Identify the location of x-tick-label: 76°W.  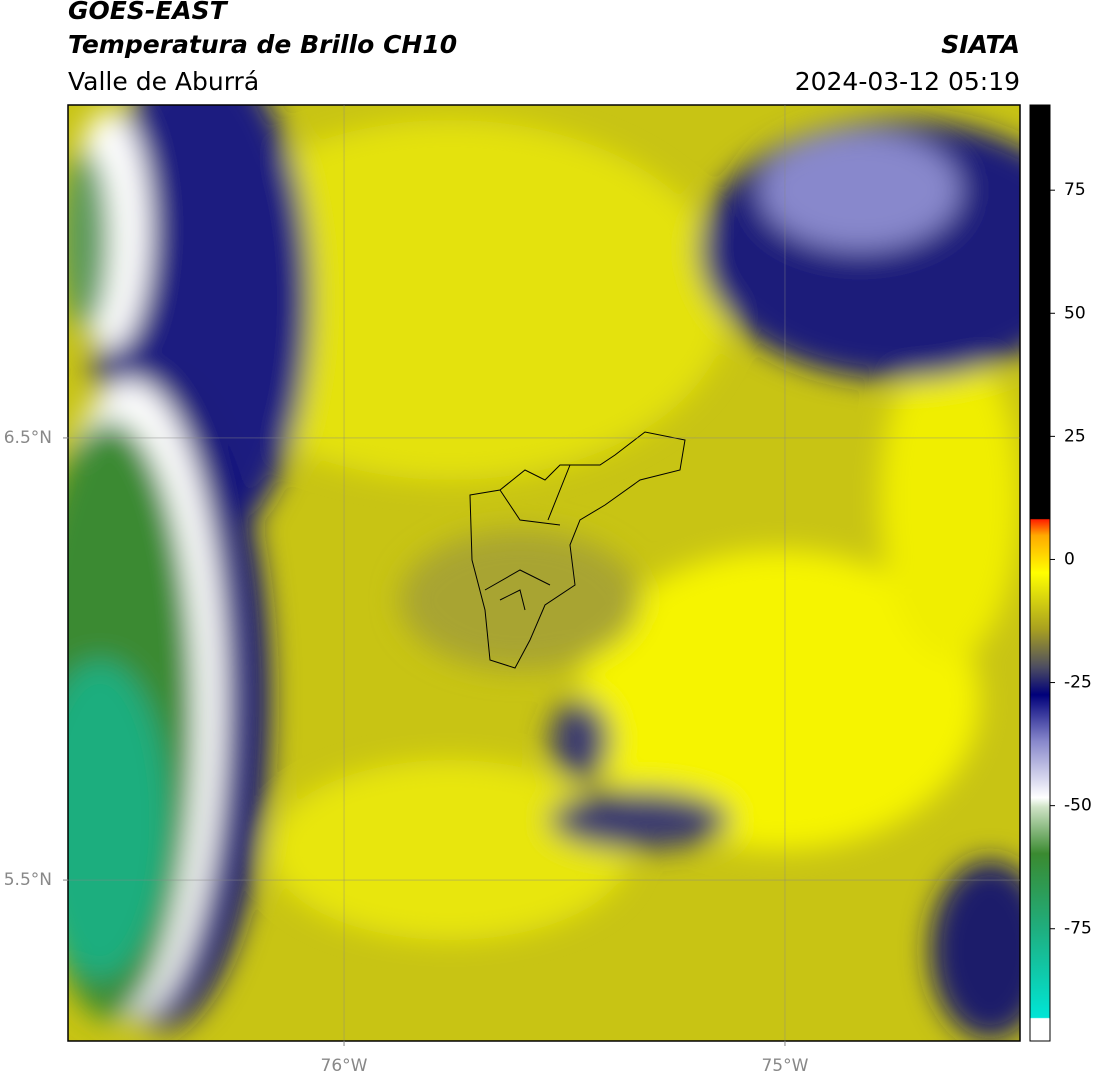
(344, 1066).